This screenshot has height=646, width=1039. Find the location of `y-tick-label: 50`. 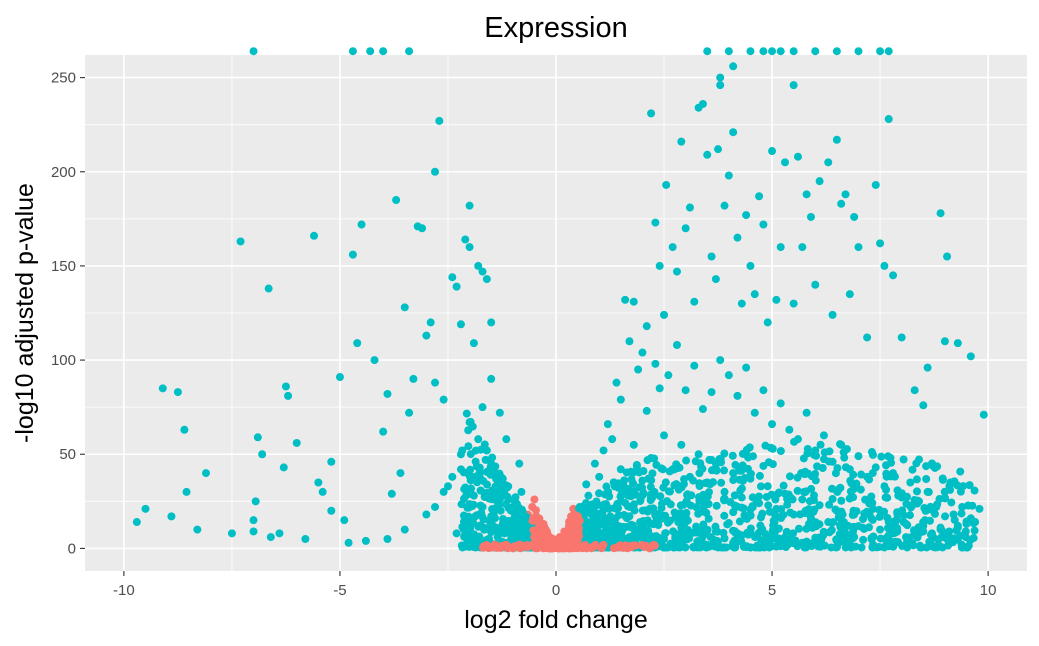

y-tick-label: 50 is located at coordinates (67, 454).